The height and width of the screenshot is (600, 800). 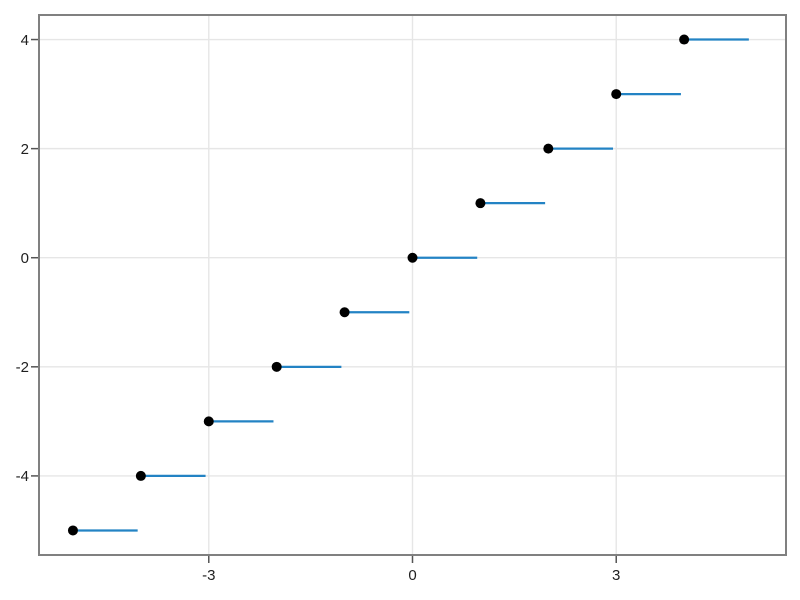 I want to click on x-tick-label: 3, so click(x=616, y=575).